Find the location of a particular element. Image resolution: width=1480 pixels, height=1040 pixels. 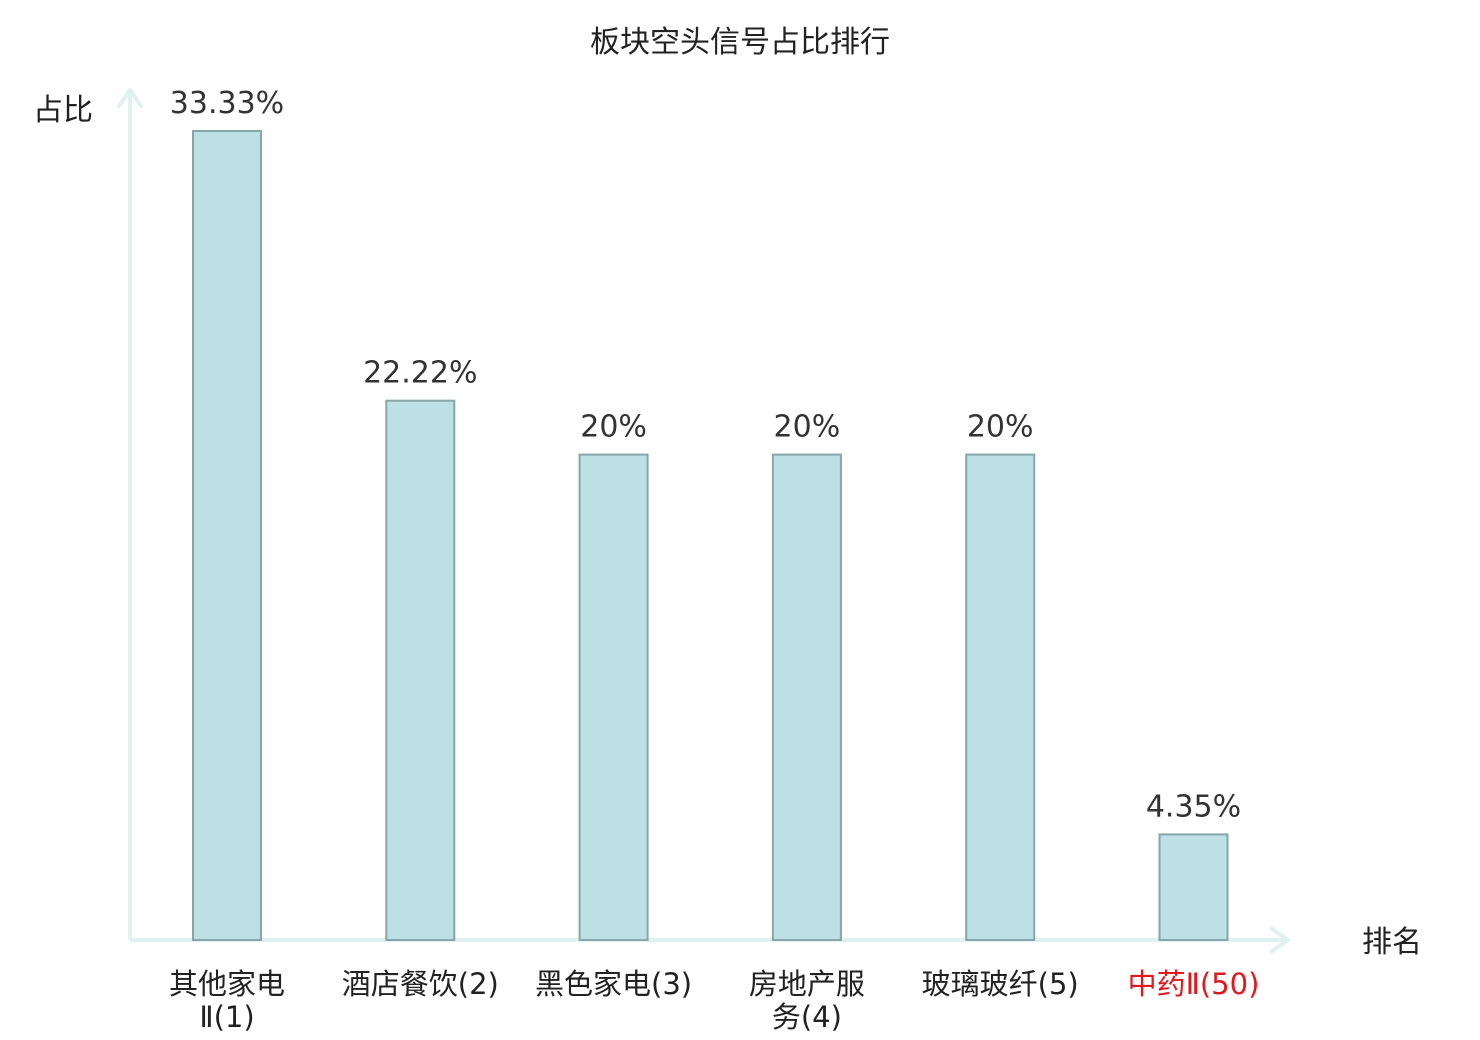

category-label-3: 黑色家电(3) is located at coordinates (613, 984).